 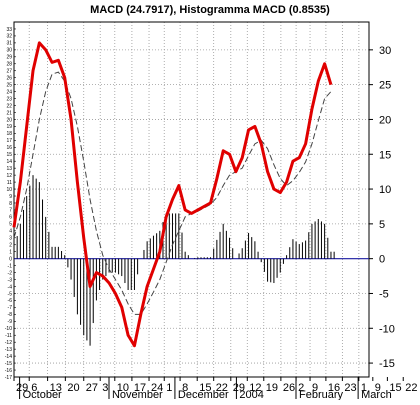 I want to click on left-axis-tick-label: 28, so click(x=9, y=65).